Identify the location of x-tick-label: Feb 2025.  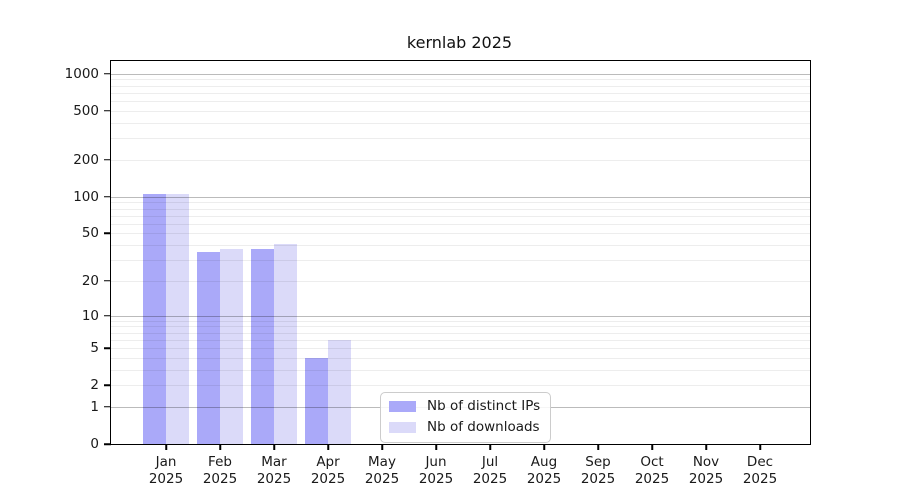
(220, 470).